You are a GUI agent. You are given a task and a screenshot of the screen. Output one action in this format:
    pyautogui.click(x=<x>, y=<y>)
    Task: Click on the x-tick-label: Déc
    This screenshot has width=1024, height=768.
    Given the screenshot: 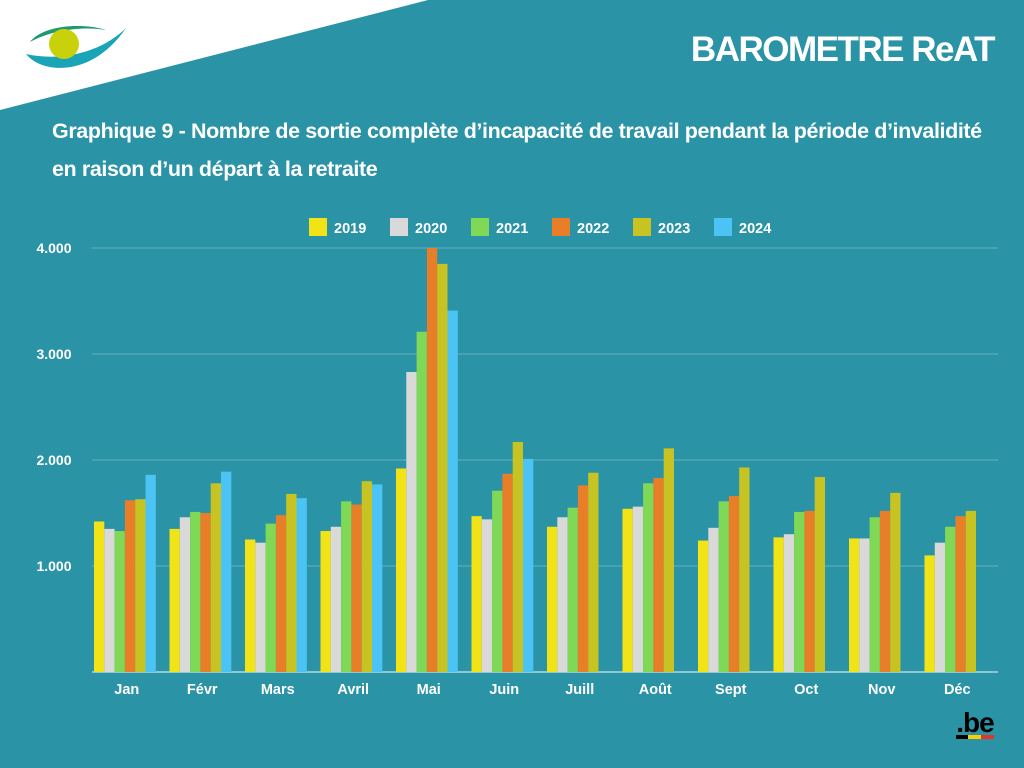 What is the action you would take?
    pyautogui.click(x=957, y=690)
    